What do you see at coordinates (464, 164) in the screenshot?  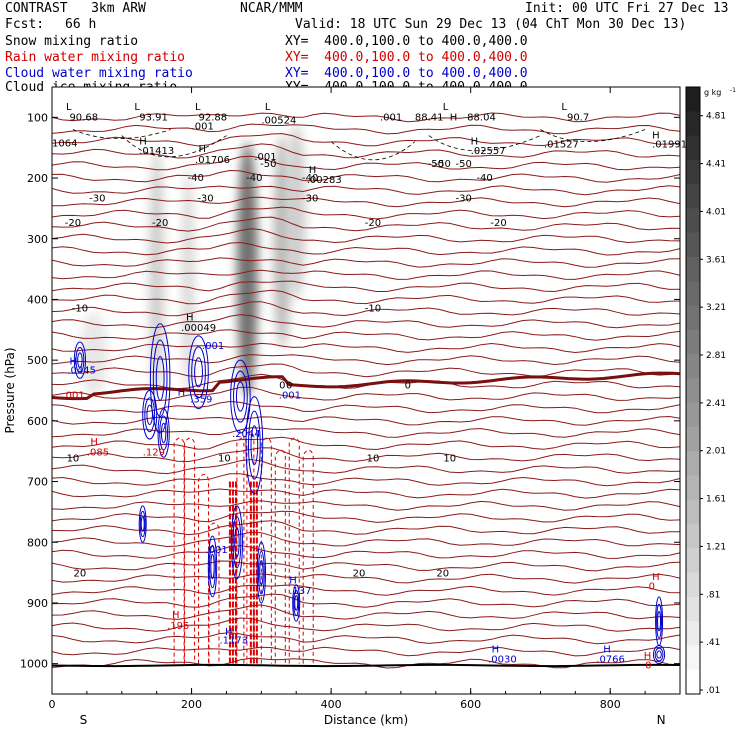 I see `isotherm-label: -50` at bounding box center [464, 164].